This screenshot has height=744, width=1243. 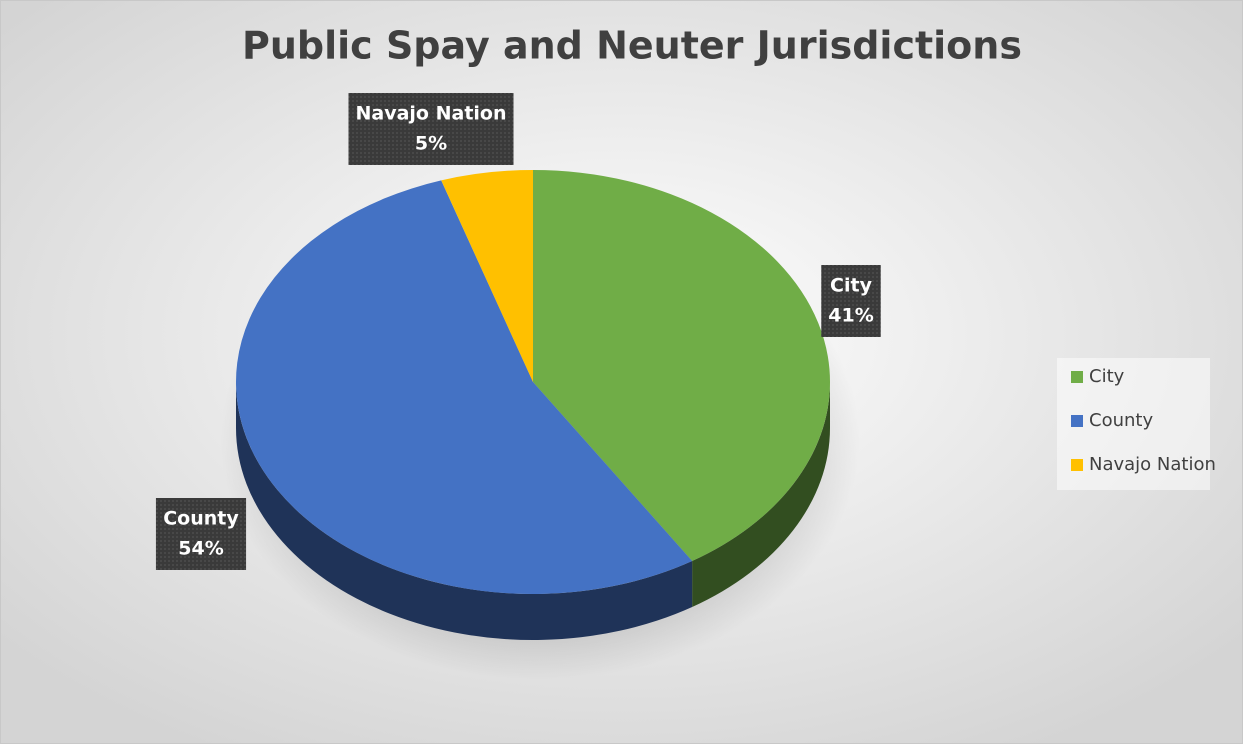 What do you see at coordinates (431, 144) in the screenshot?
I see `data-label-value: 5%` at bounding box center [431, 144].